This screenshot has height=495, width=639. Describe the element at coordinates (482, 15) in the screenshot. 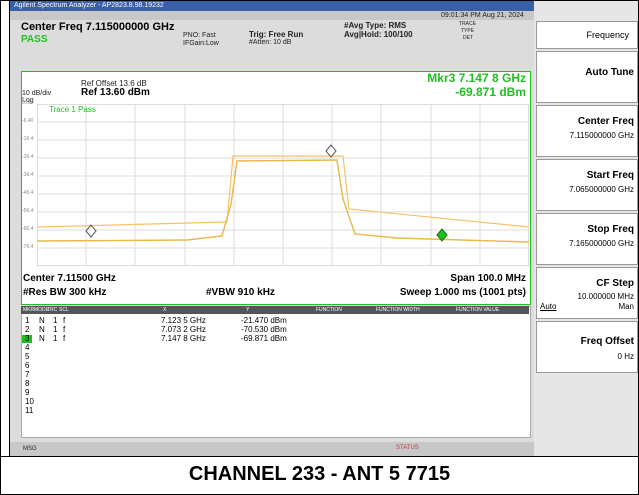

I see `datetime: 09:01:34 PM Aug 21, 2024` at that location.